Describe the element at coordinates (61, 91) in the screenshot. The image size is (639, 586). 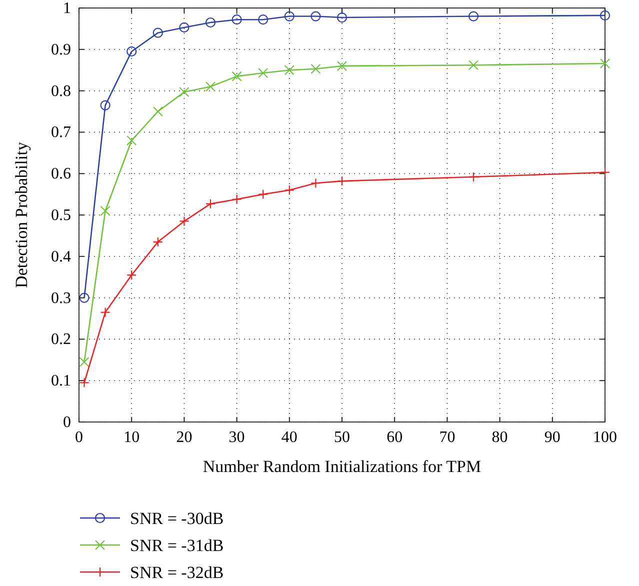
I see `y-tick-label: 0.8` at that location.